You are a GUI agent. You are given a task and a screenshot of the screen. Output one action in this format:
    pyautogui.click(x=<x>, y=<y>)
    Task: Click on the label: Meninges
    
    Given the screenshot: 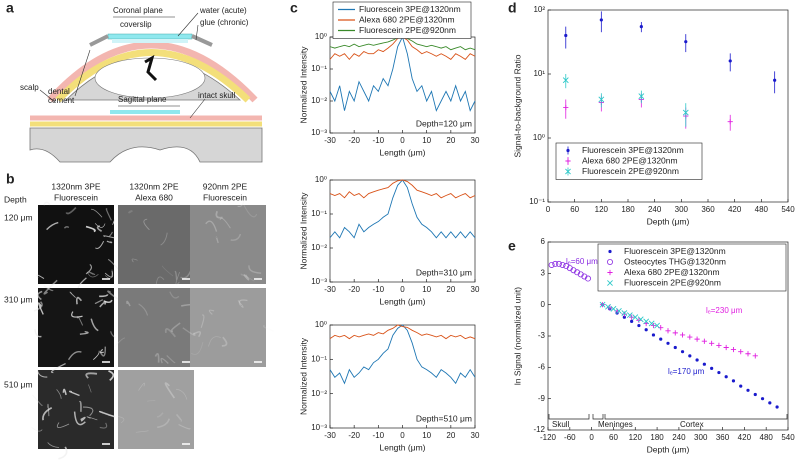 What is the action you would take?
    pyautogui.click(x=615, y=424)
    